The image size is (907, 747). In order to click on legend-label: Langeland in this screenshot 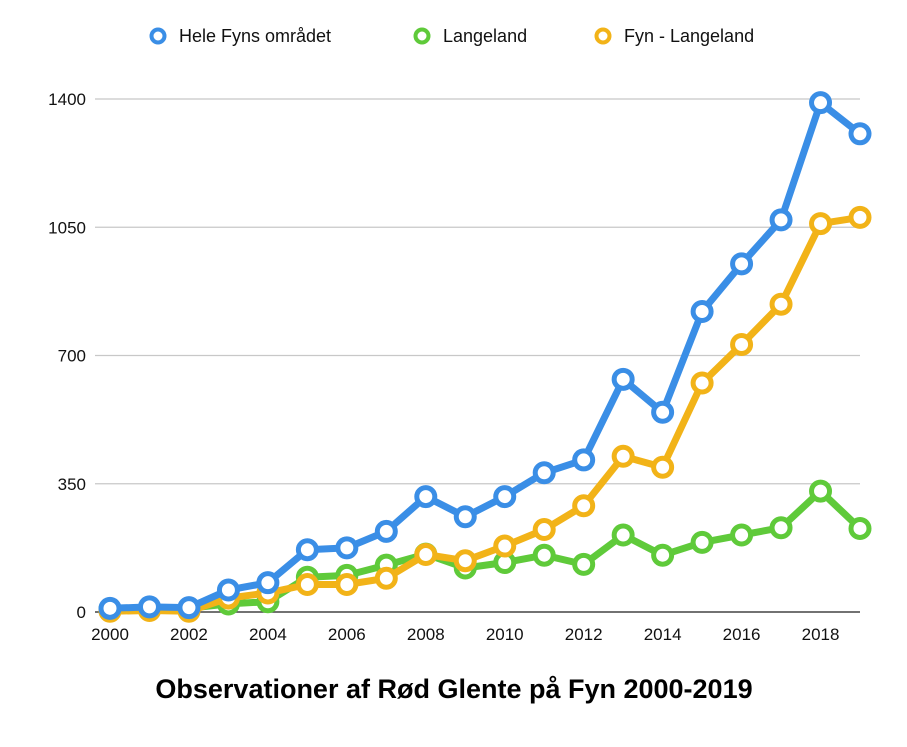, I will do `click(485, 36)`.